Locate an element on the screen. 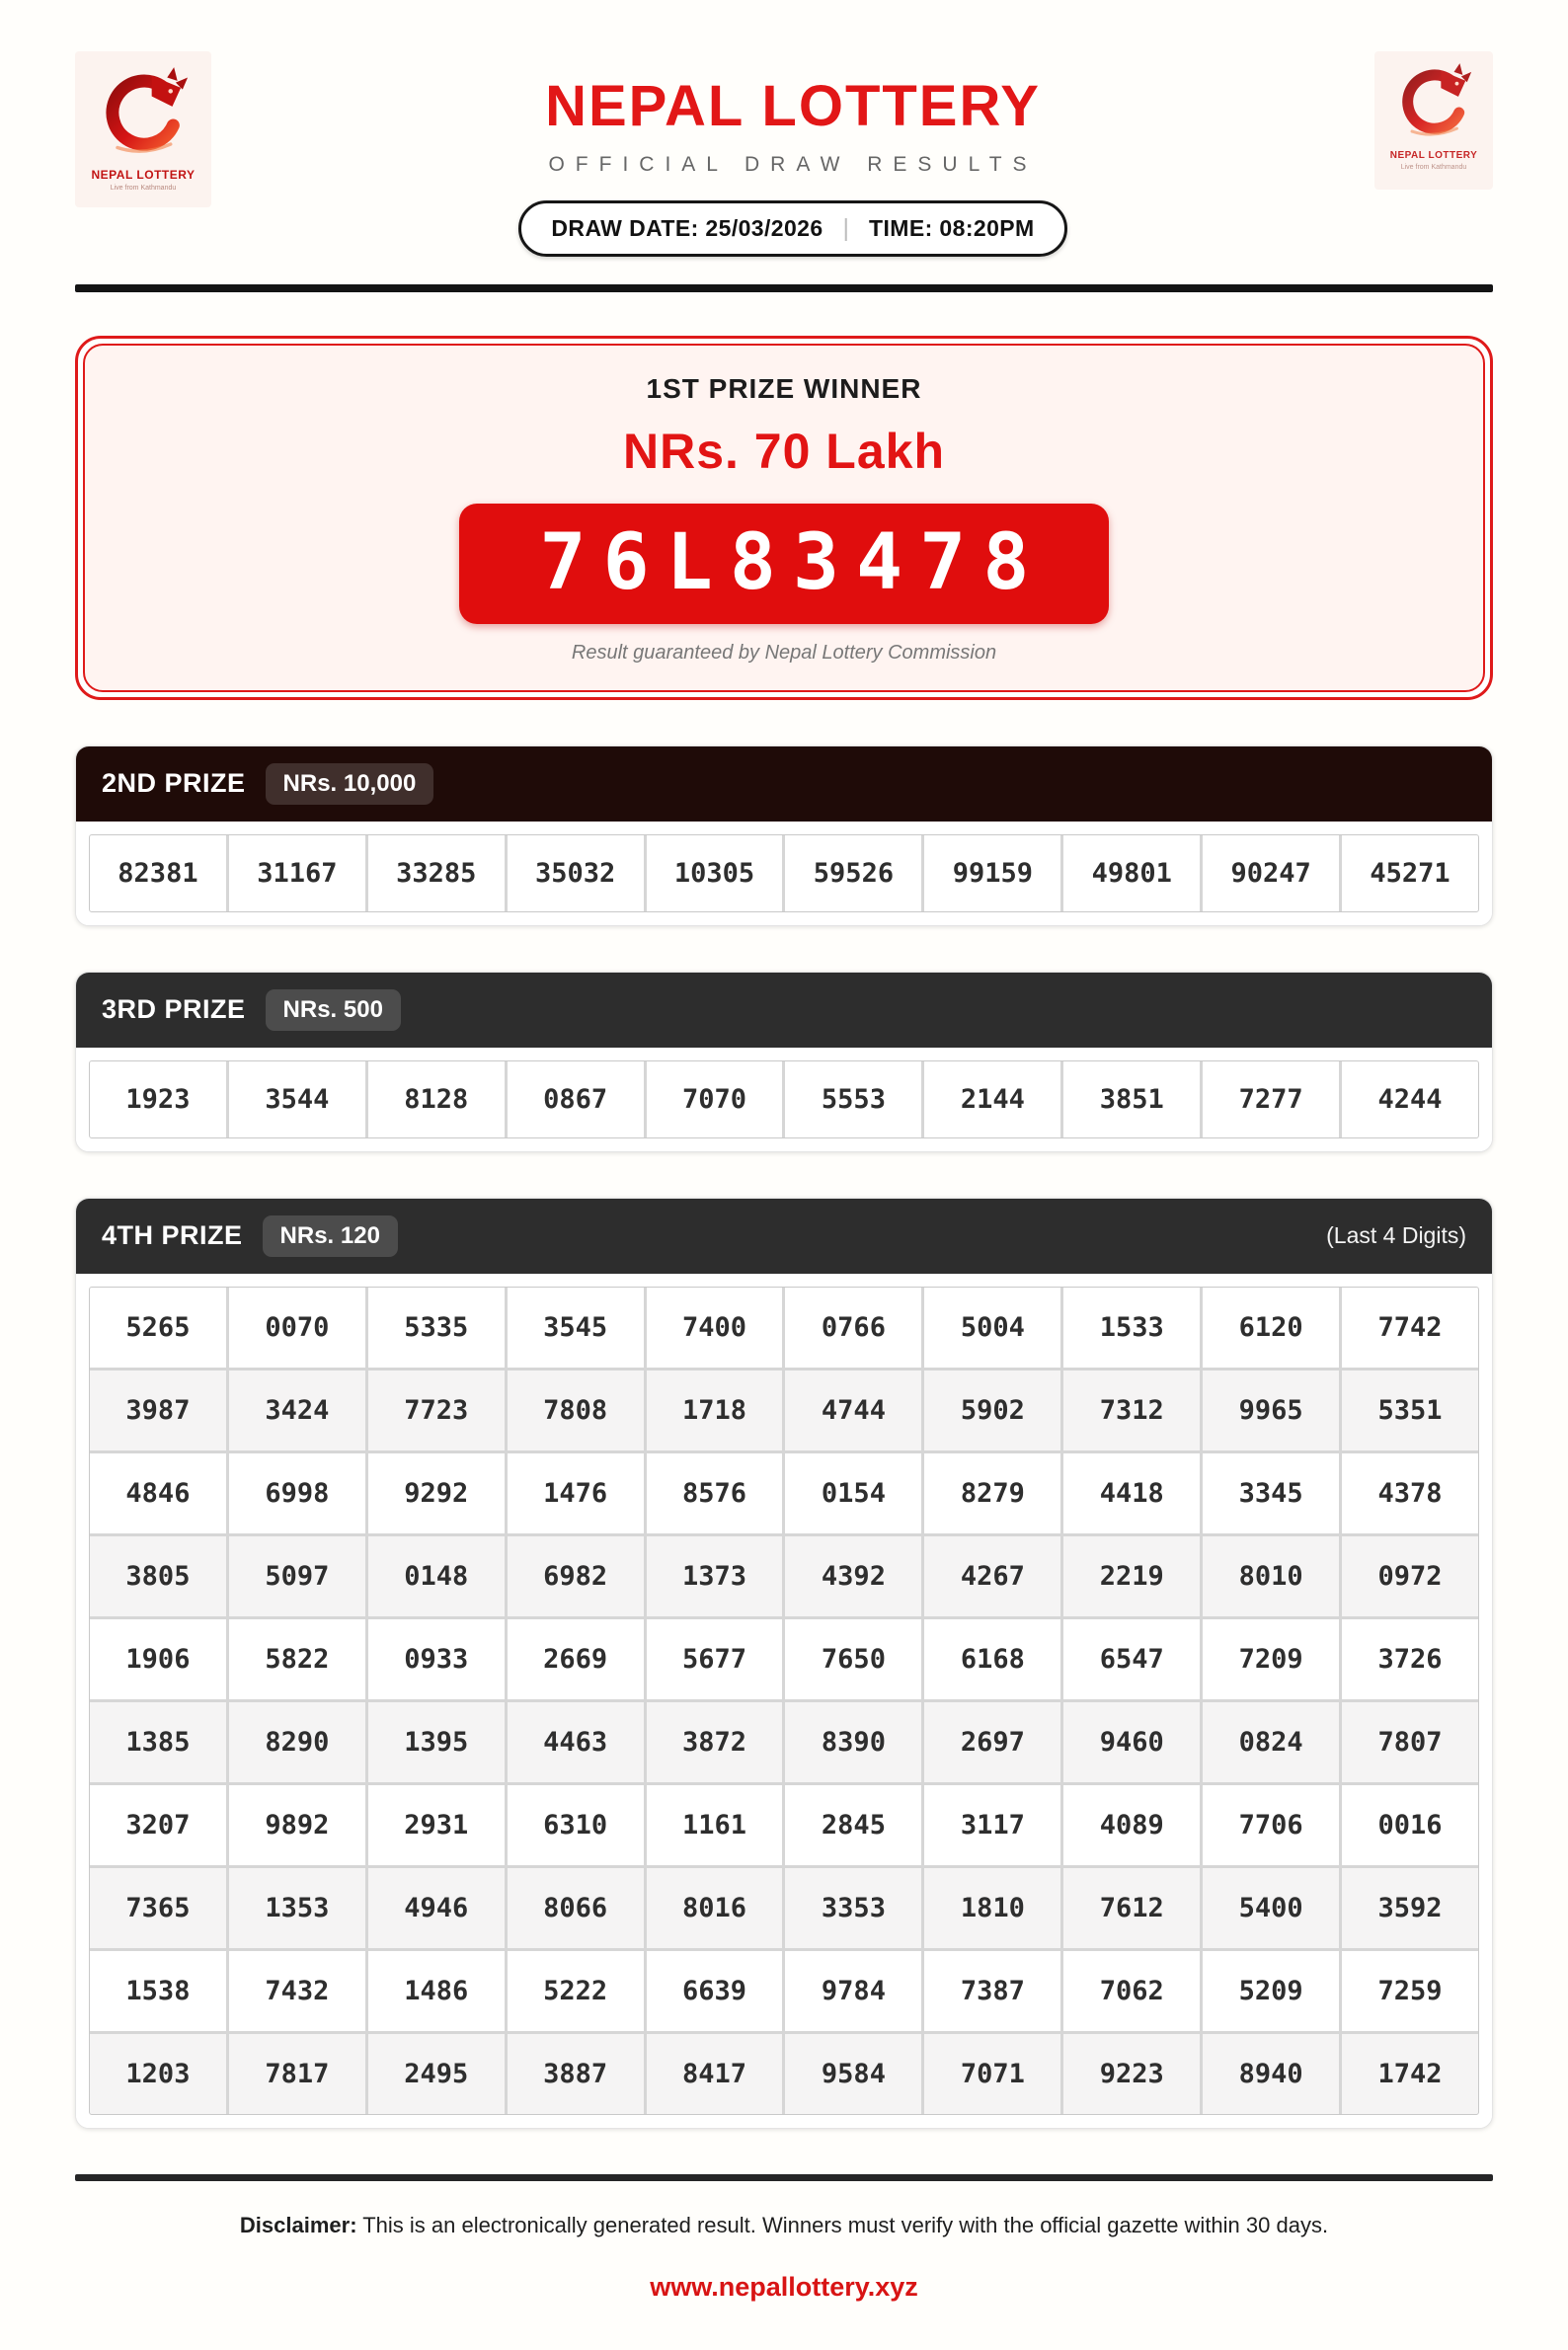 The height and width of the screenshot is (2350, 1568). number-cell: 7432 is located at coordinates (296, 1990).